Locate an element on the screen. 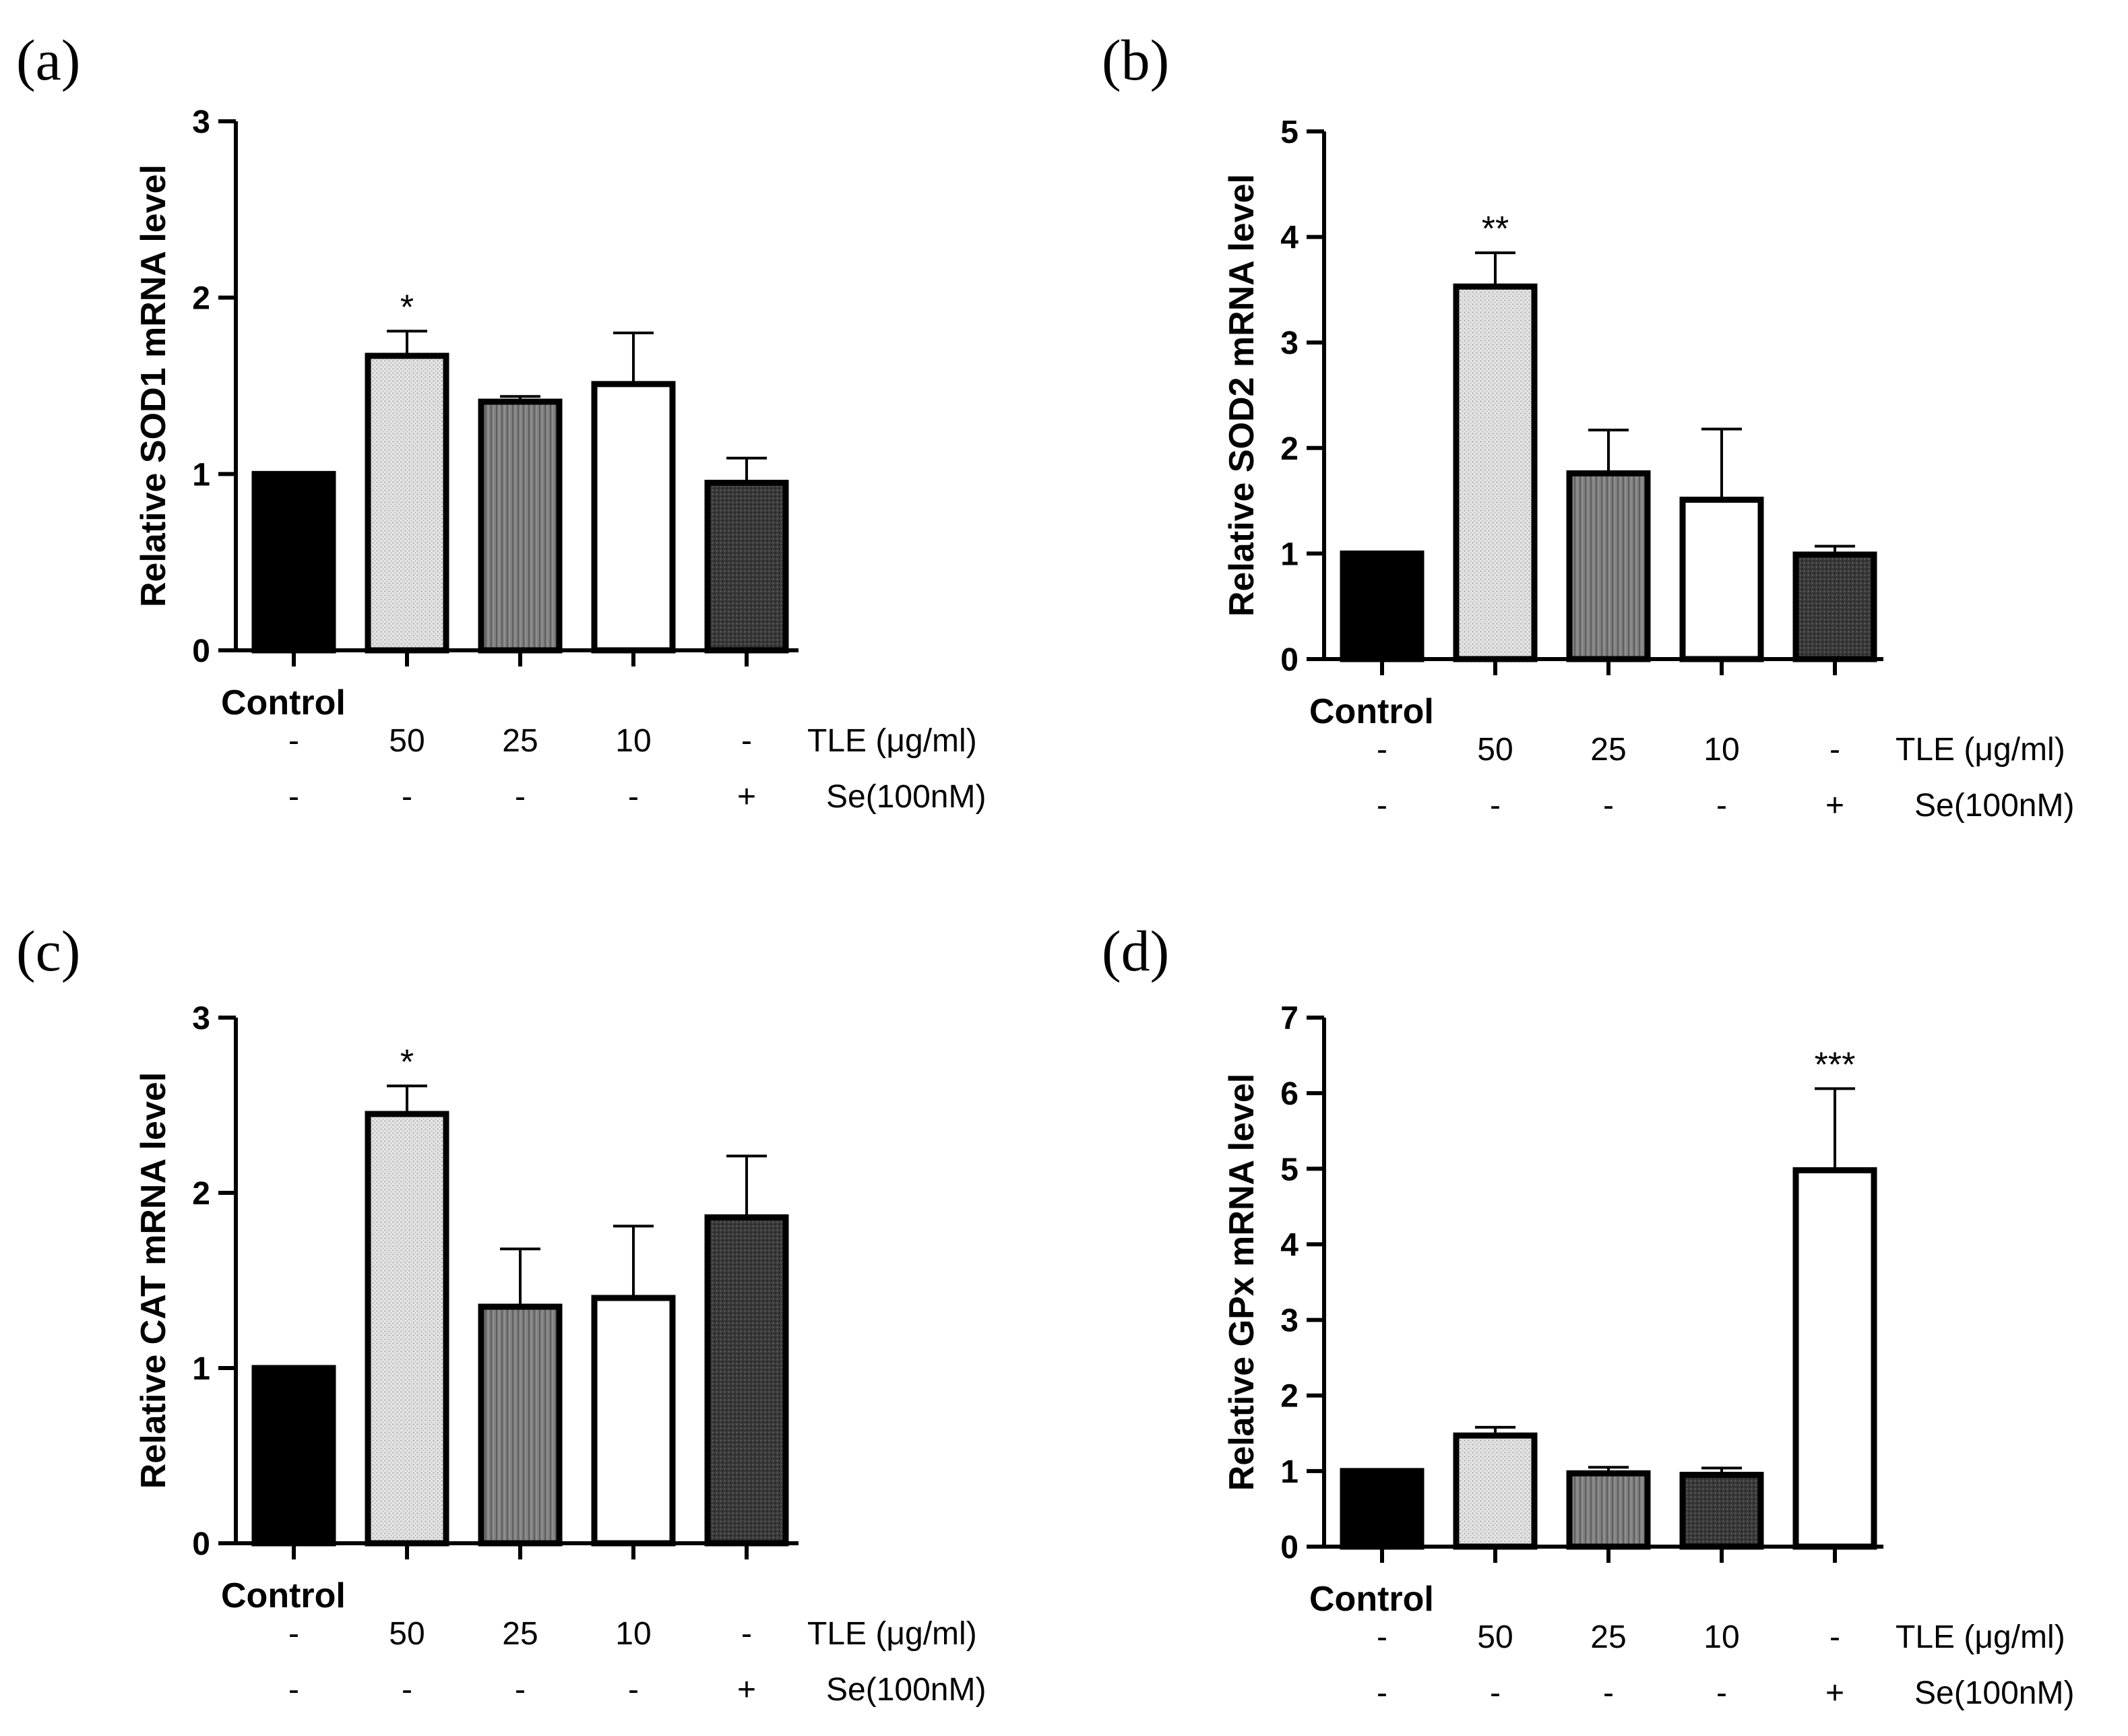 This screenshot has width=2128, height=1736. panel-label: (b) is located at coordinates (1135, 60).